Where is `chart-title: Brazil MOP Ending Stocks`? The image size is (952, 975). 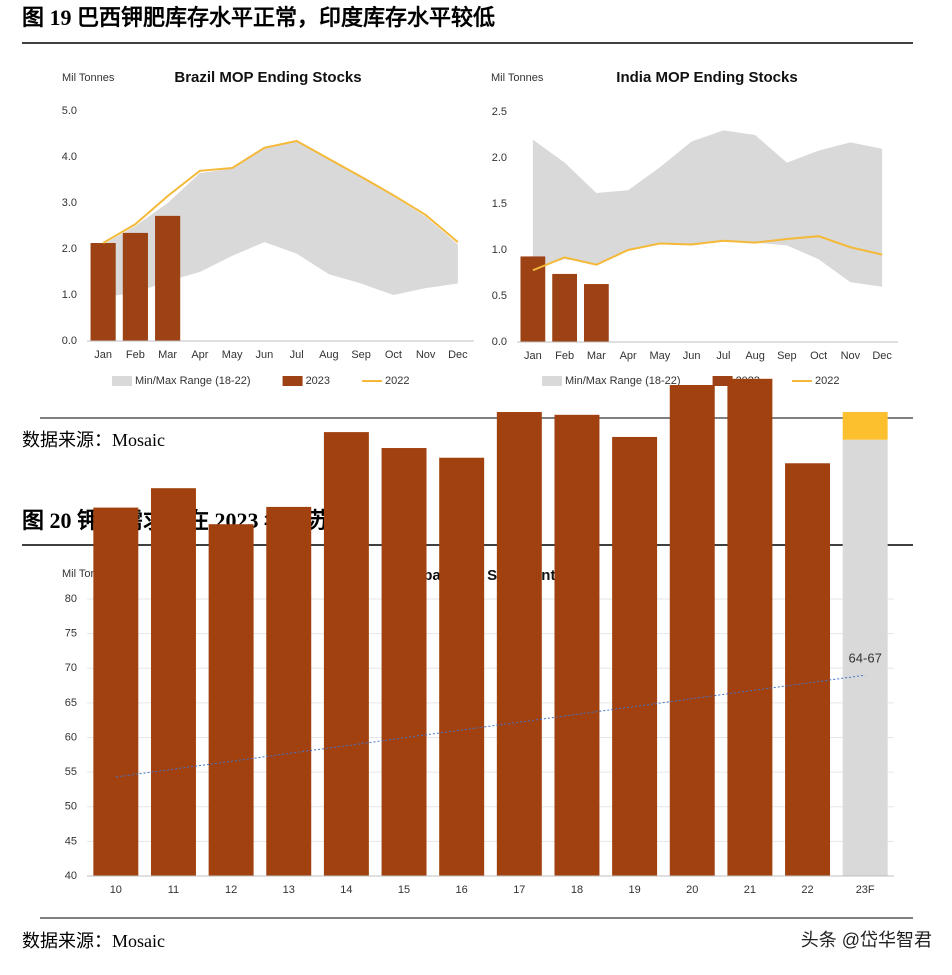
chart-title: Brazil MOP Ending Stocks is located at coordinates (267, 77).